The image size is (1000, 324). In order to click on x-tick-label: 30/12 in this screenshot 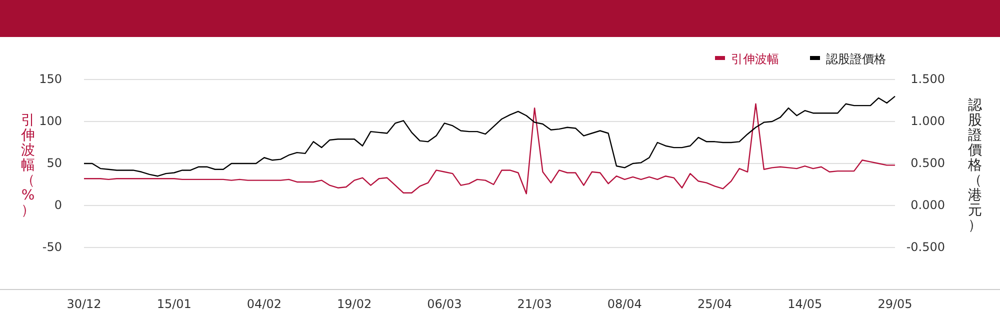, I will do `click(84, 304)`.